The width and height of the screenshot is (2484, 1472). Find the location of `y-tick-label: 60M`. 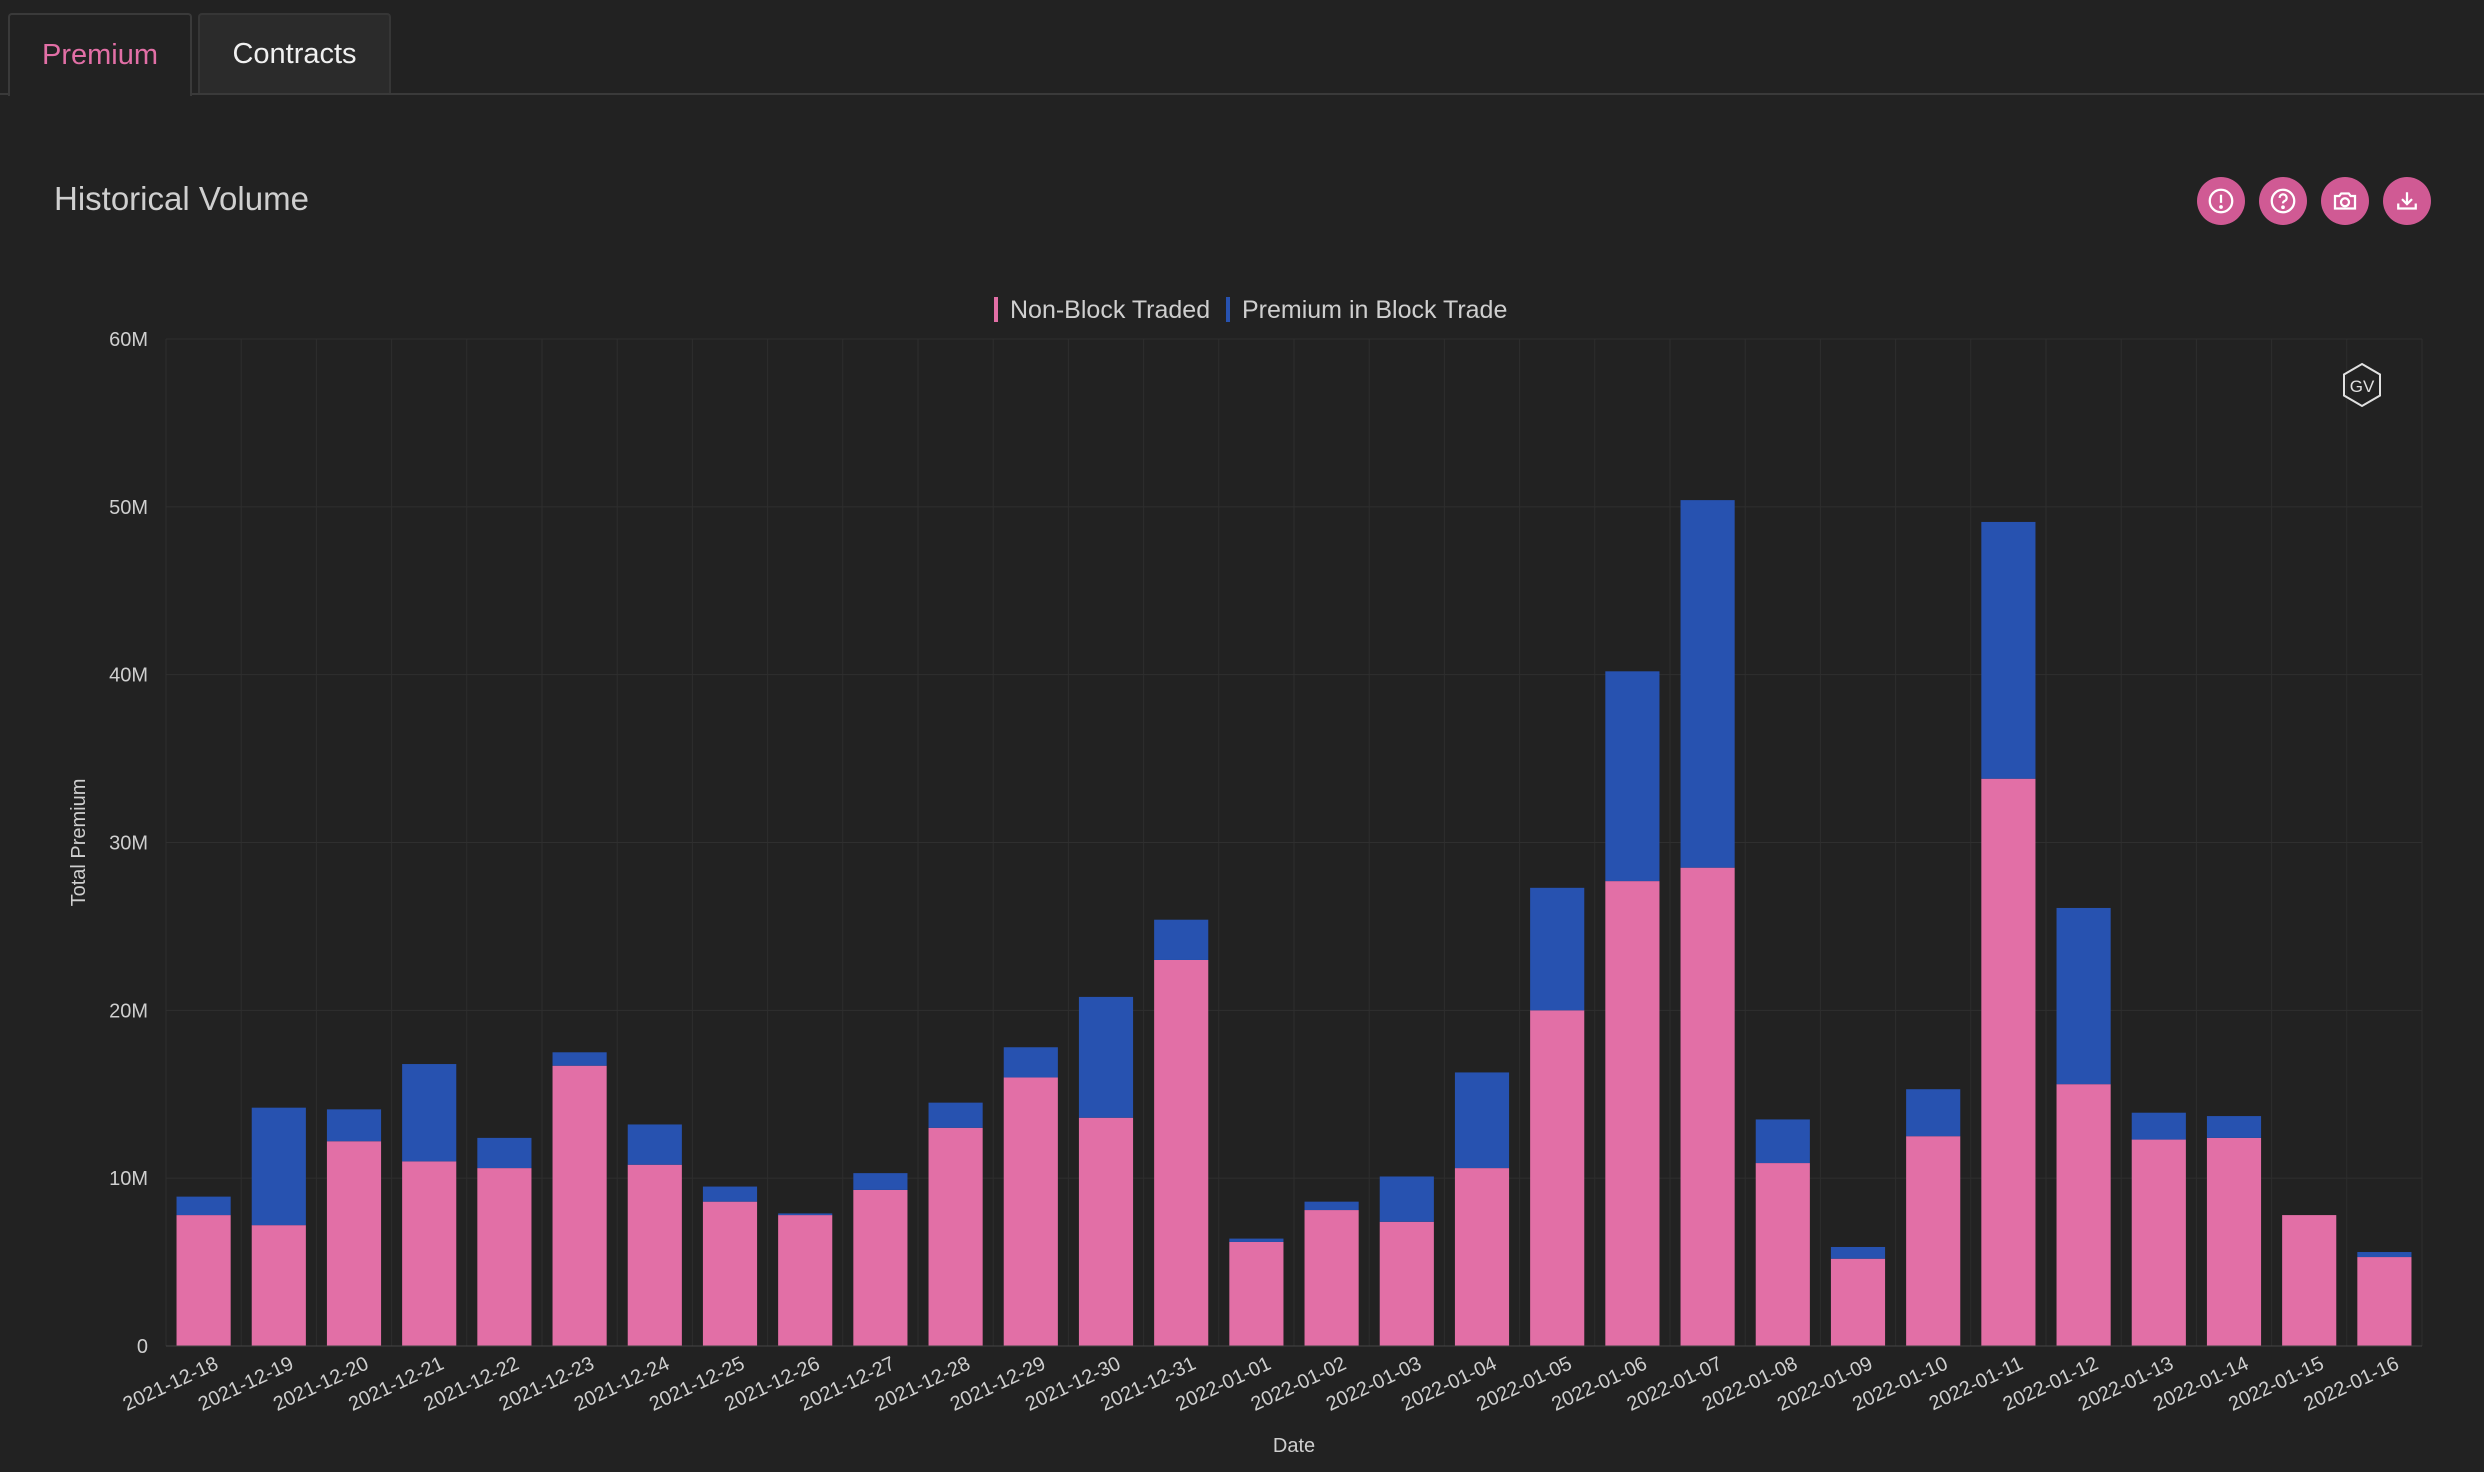

y-tick-label: 60M is located at coordinates (128, 340).